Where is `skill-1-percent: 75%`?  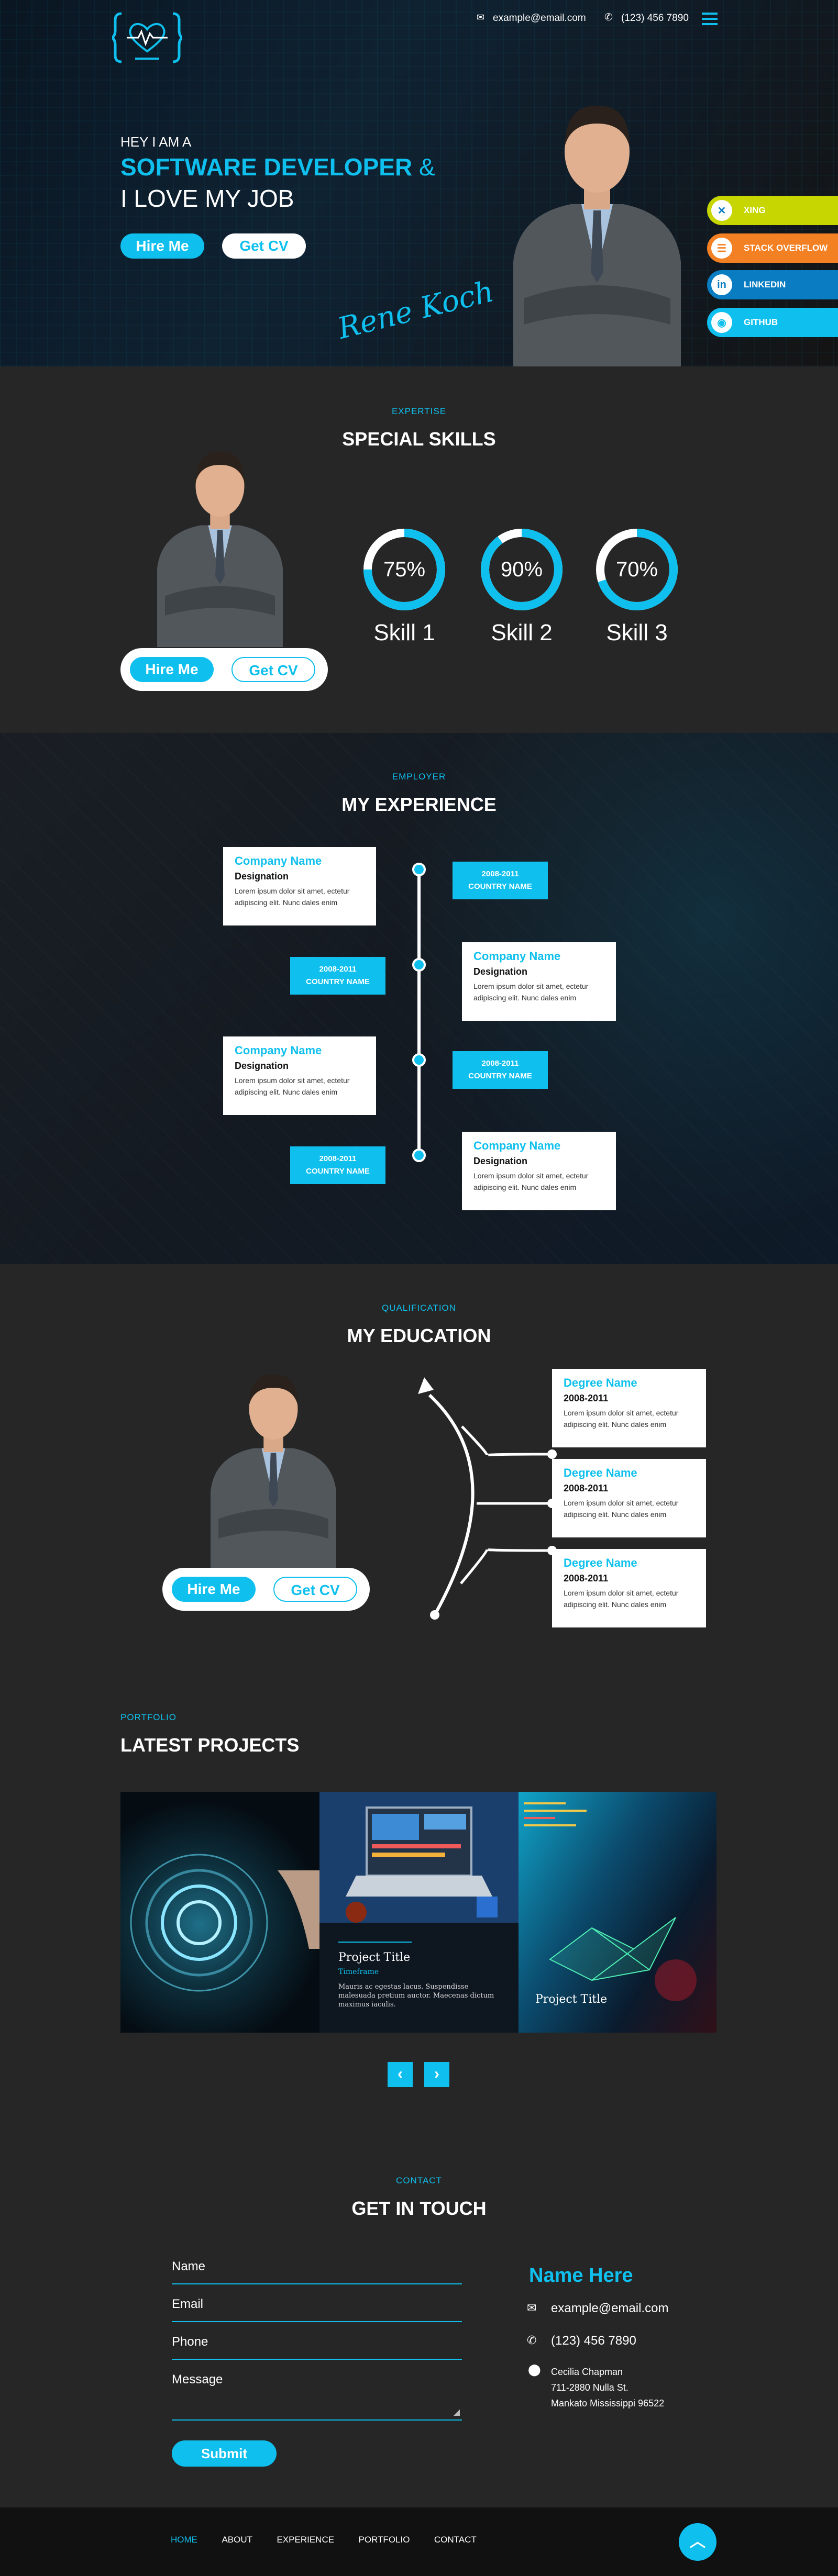 skill-1-percent: 75% is located at coordinates (405, 569).